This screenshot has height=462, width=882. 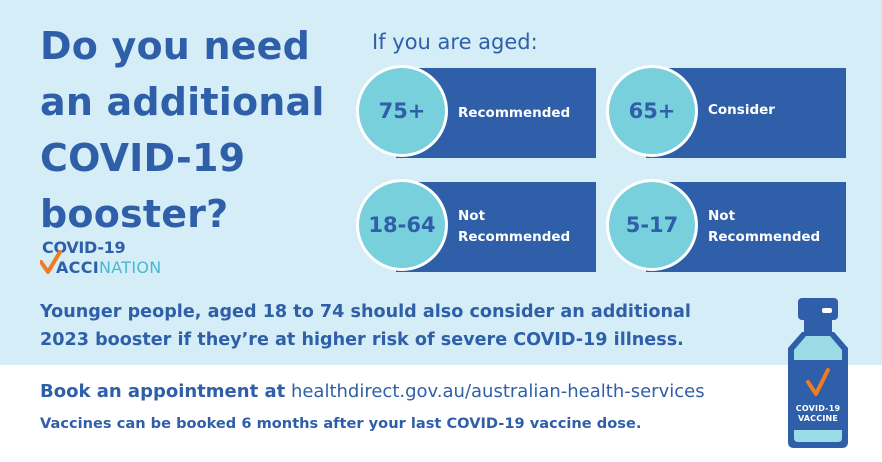 I want to click on age-prompt: If you are aged:, so click(x=455, y=42).